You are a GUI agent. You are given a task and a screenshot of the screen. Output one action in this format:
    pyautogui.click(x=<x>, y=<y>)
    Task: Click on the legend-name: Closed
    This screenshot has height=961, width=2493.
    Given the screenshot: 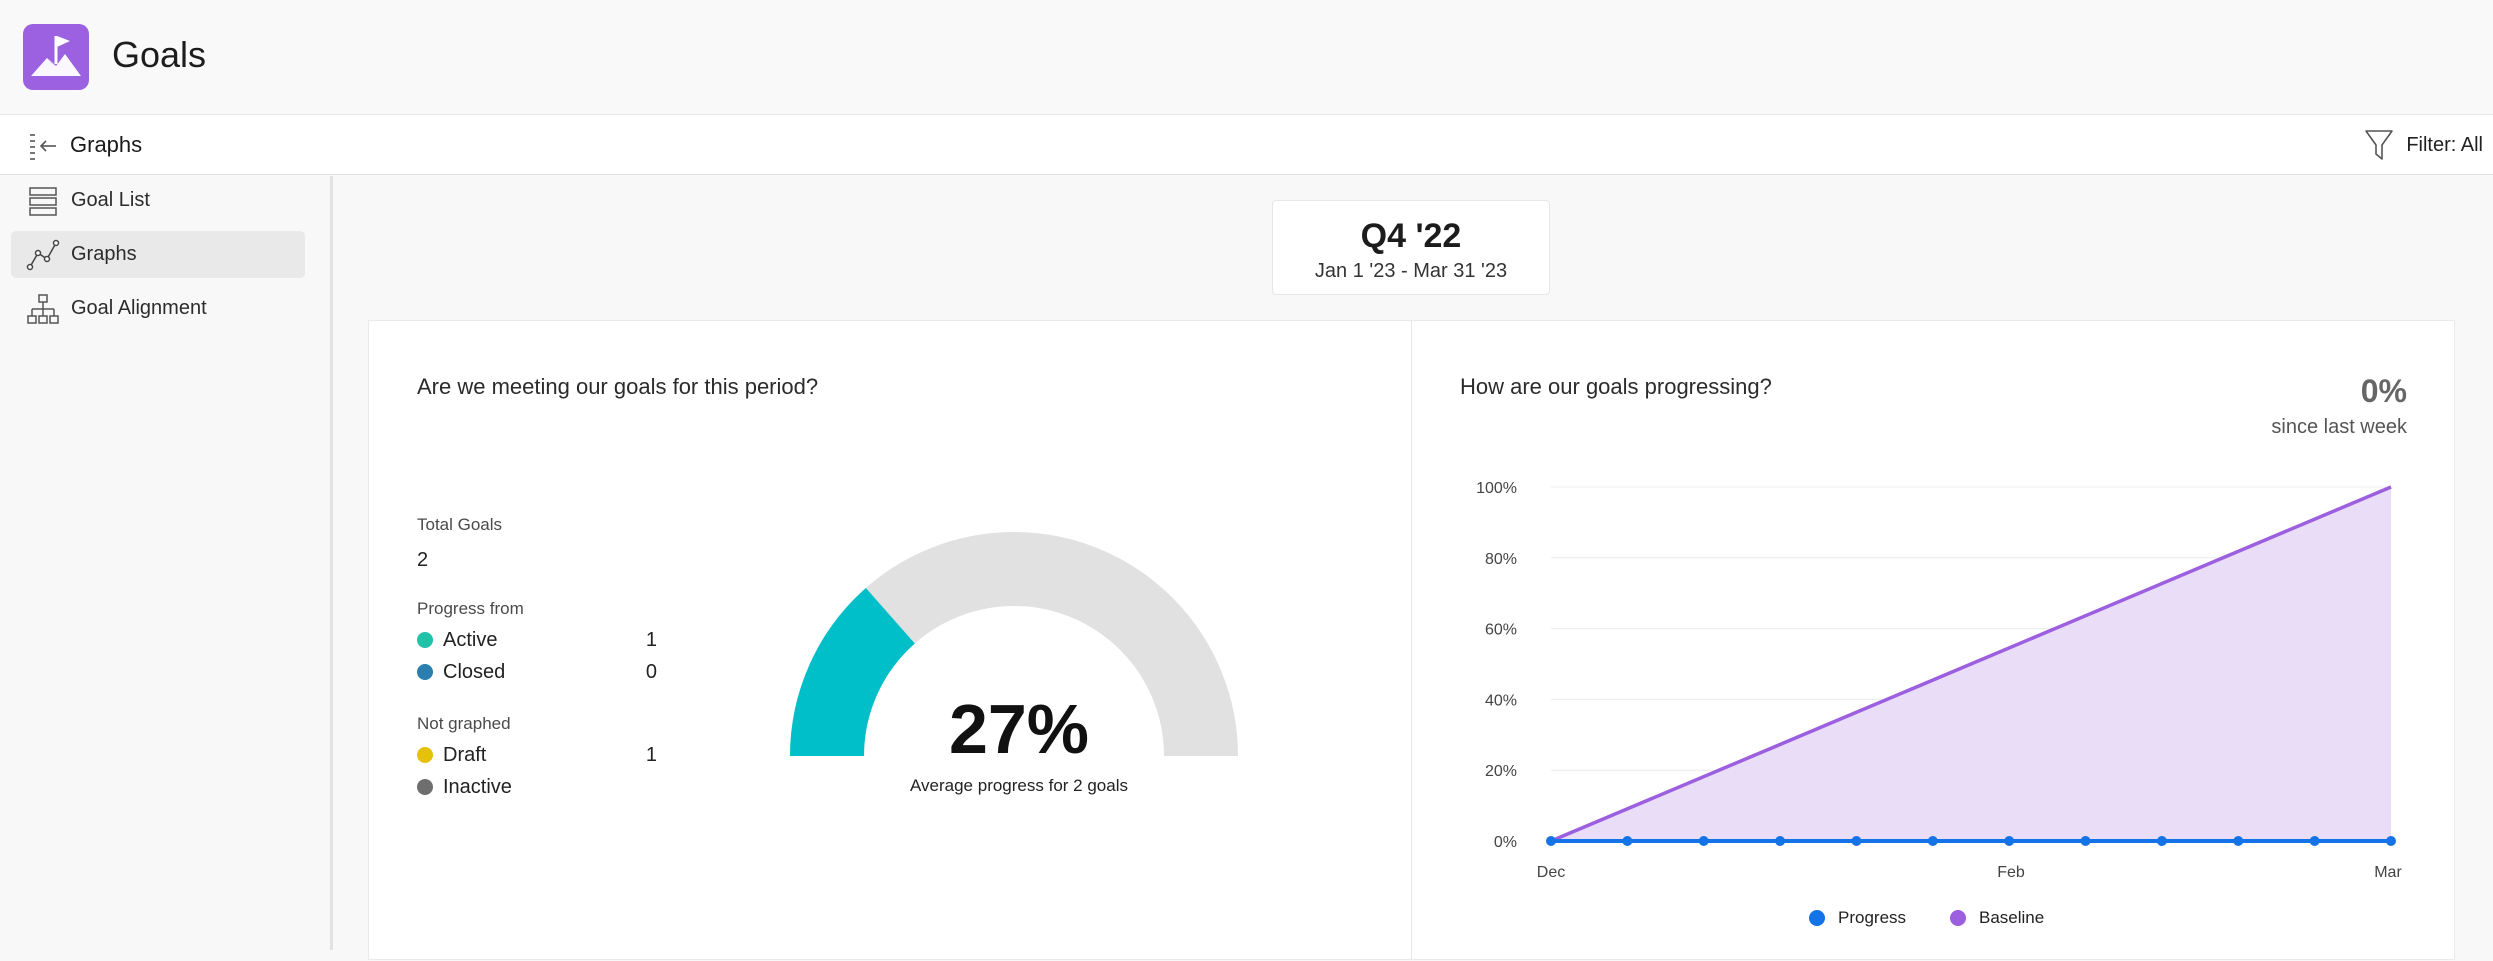 What is the action you would take?
    pyautogui.click(x=474, y=671)
    